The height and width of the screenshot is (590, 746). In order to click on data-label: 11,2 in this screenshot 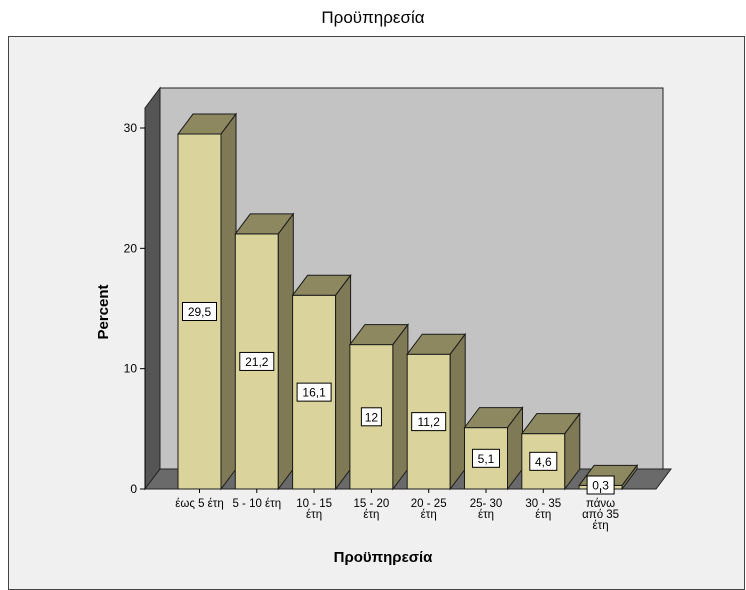, I will do `click(428, 422)`.